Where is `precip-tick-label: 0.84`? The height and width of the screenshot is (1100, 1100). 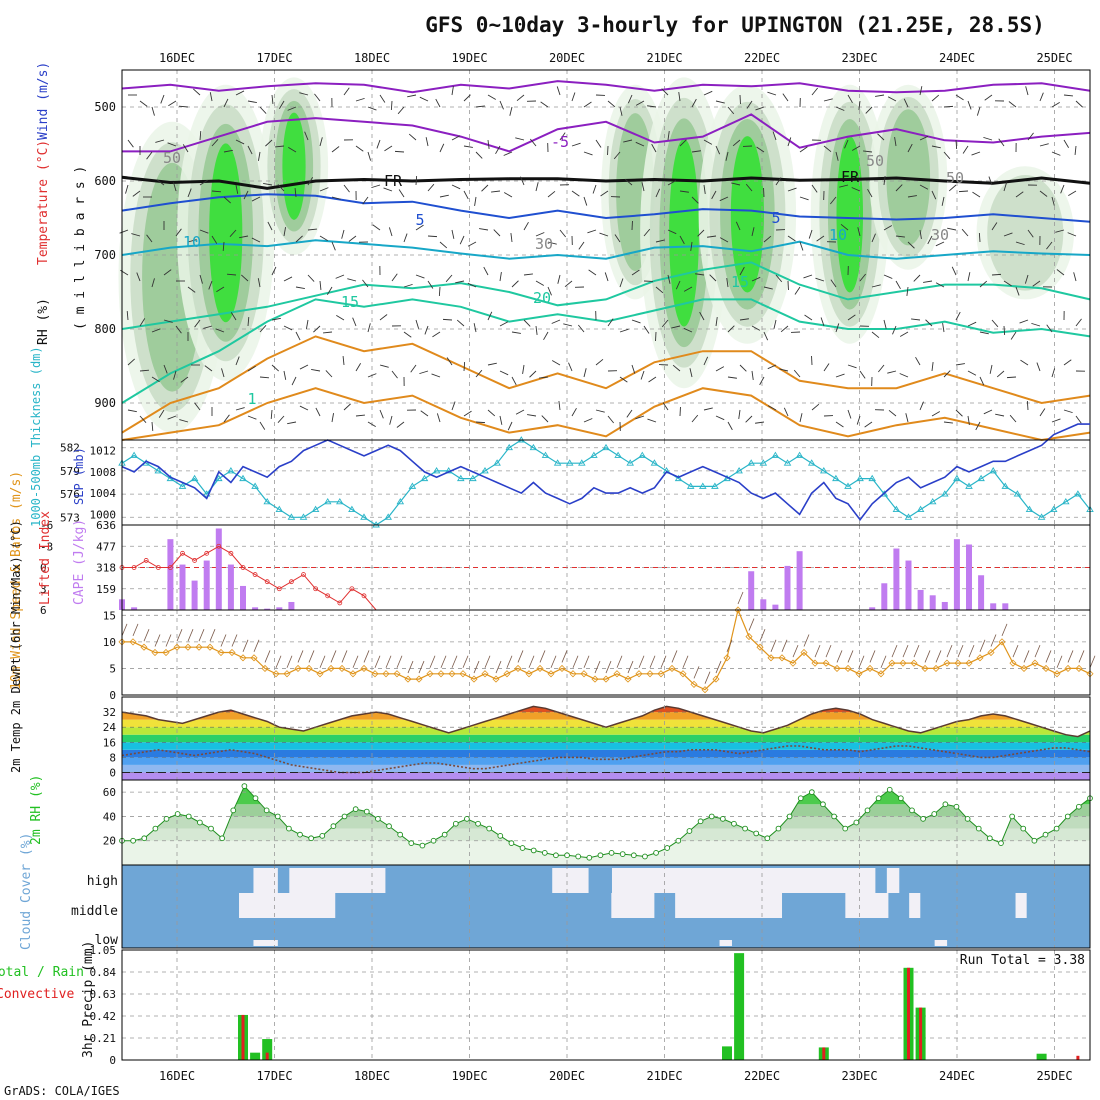 precip-tick-label: 0.84 is located at coordinates (103, 972).